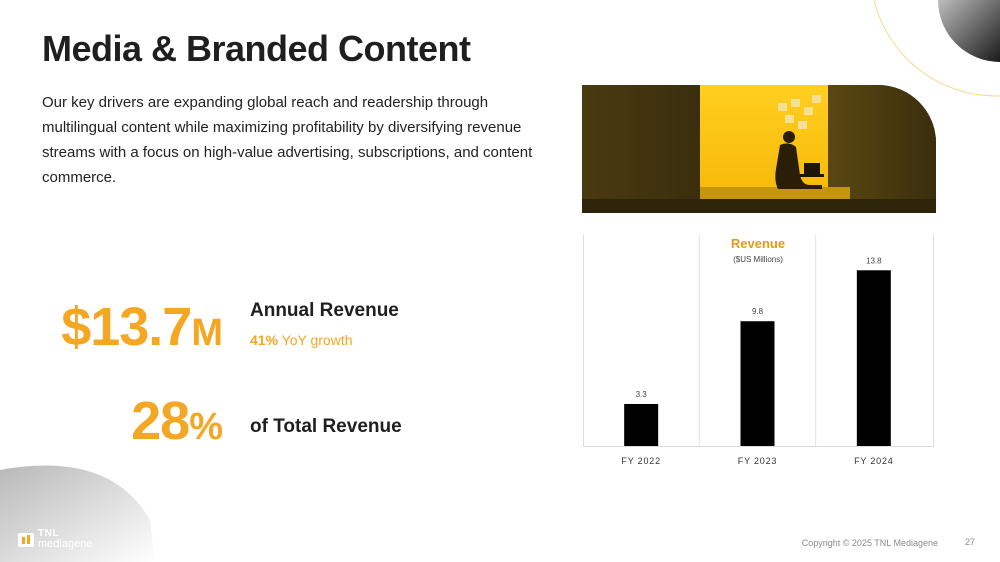 The height and width of the screenshot is (562, 1000). I want to click on photo-ledge, so click(775, 193).